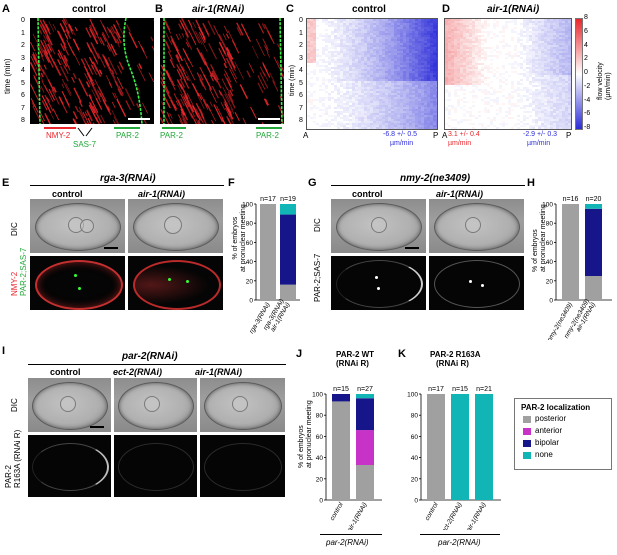 This screenshot has height=555, width=617. Describe the element at coordinates (222, 71) in the screenshot. I see `kymograph-air1-image` at that location.